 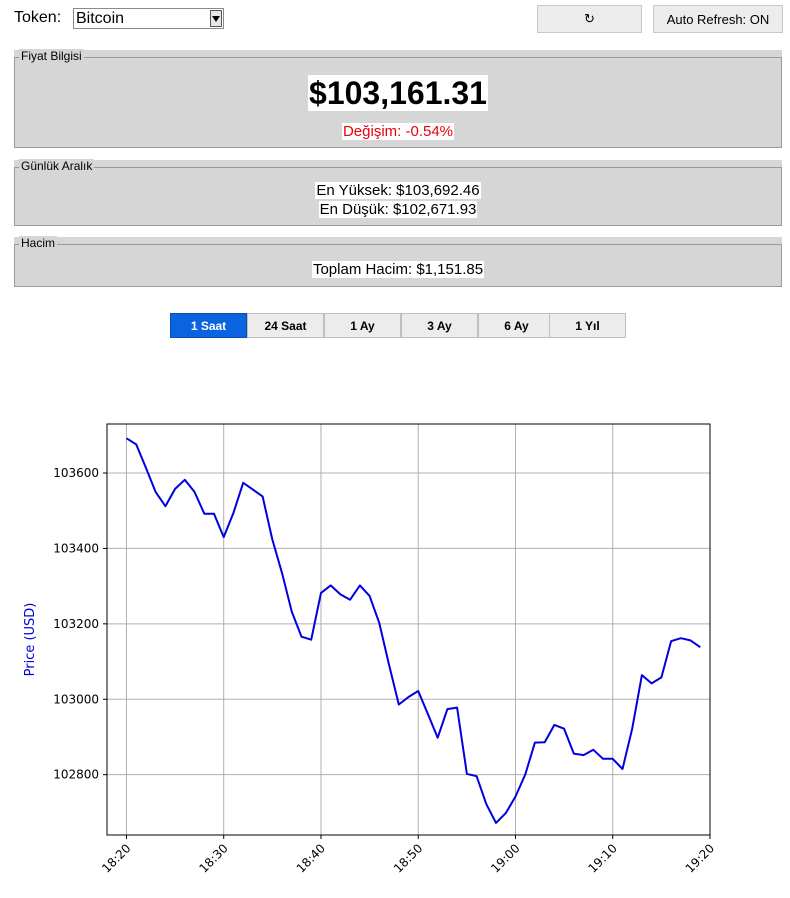 What do you see at coordinates (51, 56) in the screenshot?
I see `price-panel-legend: Fiyat Bilgisi` at bounding box center [51, 56].